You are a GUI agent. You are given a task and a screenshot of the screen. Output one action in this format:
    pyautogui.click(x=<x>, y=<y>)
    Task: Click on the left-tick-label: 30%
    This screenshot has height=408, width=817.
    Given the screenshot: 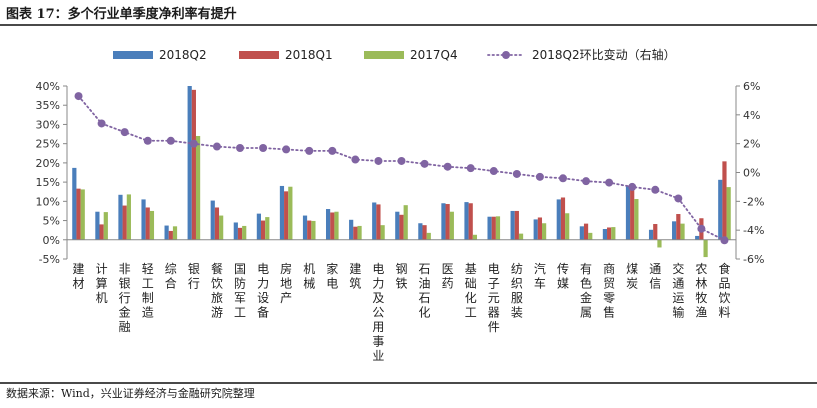 What is the action you would take?
    pyautogui.click(x=48, y=124)
    